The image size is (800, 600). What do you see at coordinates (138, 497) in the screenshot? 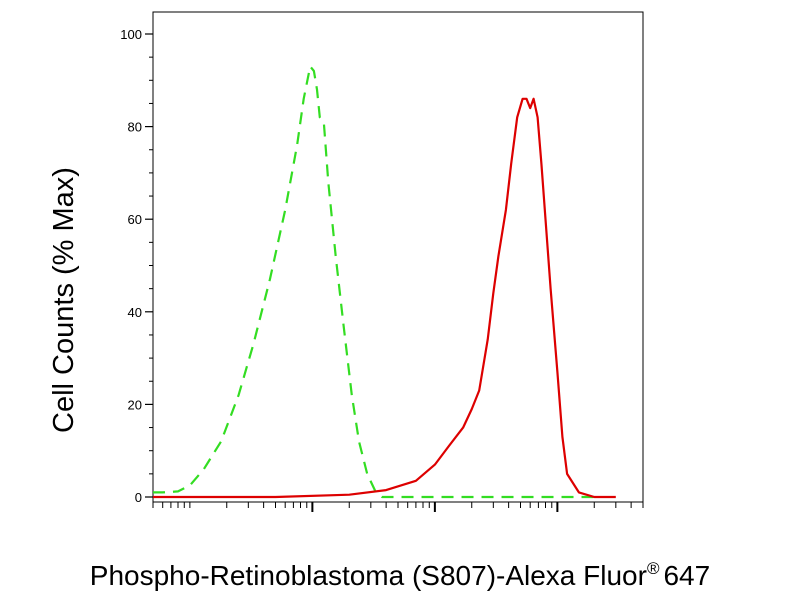
I see `y-tick-label: 0` at bounding box center [138, 497].